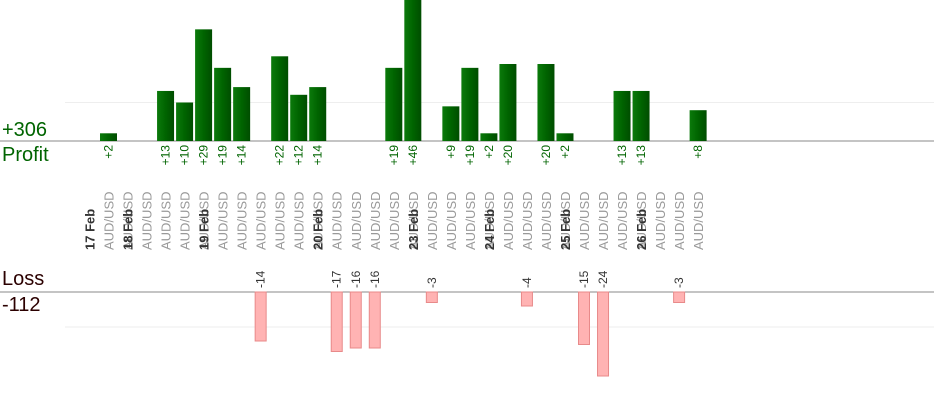 This screenshot has height=420, width=934. What do you see at coordinates (641, 229) in the screenshot?
I see `date-tick-label: 26 Feb` at bounding box center [641, 229].